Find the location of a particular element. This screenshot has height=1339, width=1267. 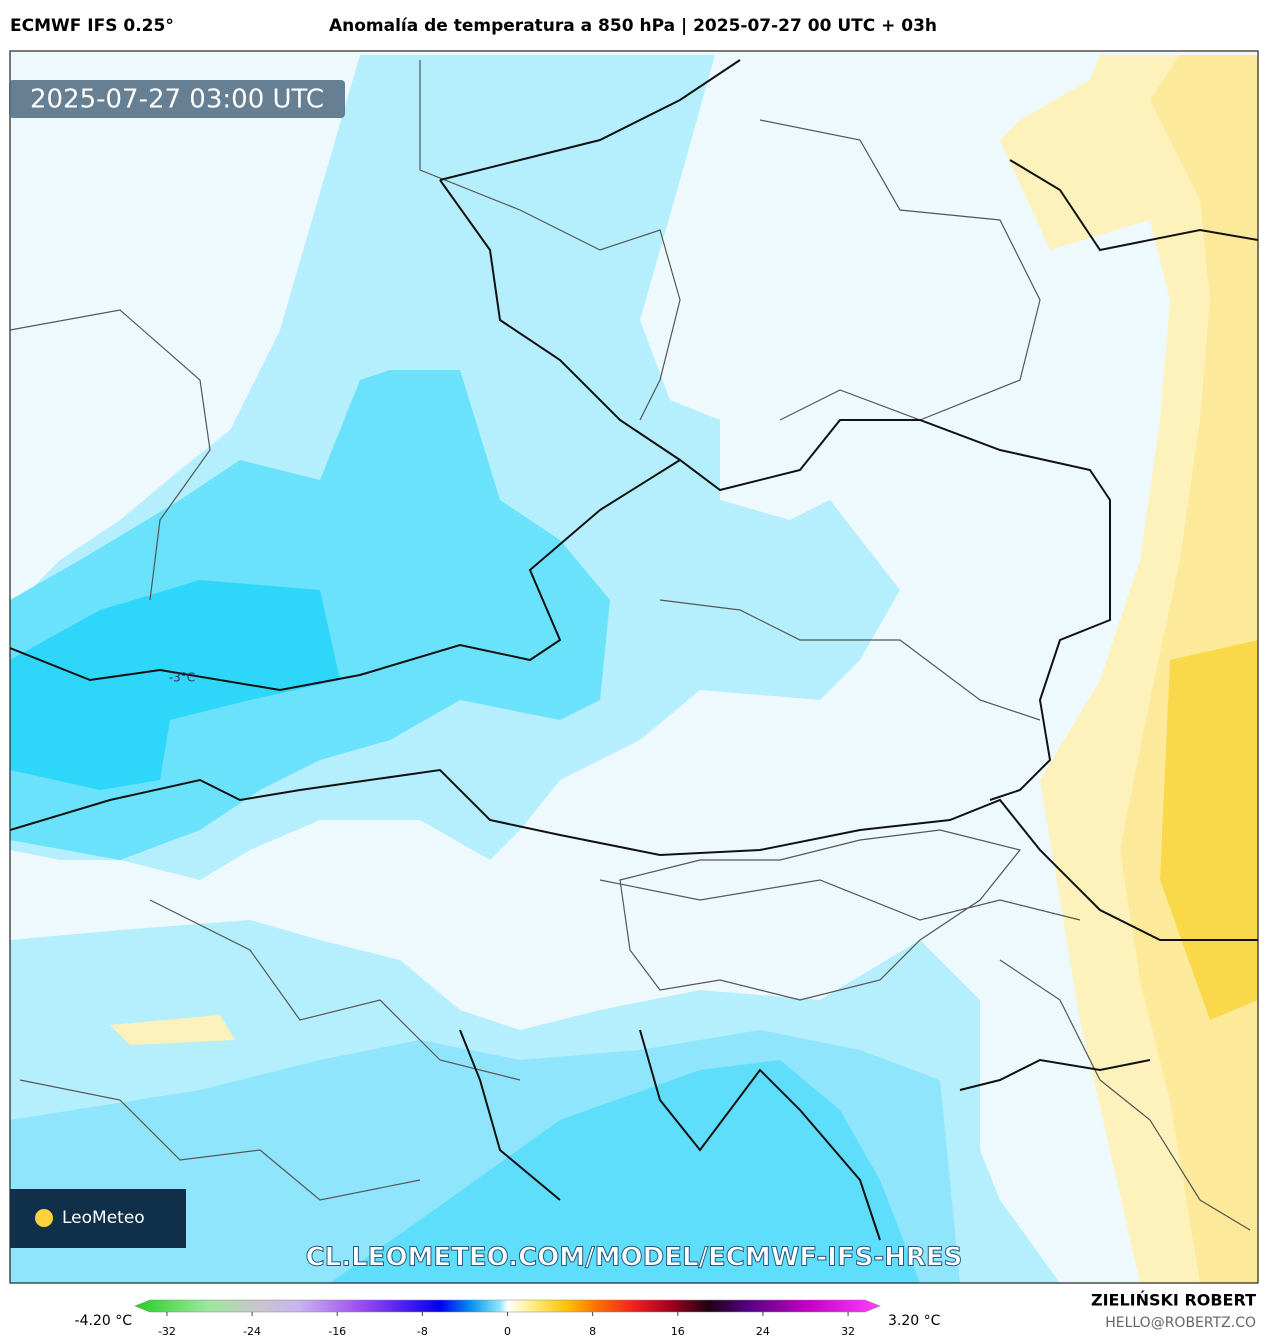

colorbar-tick-label: 16 is located at coordinates (678, 1331).